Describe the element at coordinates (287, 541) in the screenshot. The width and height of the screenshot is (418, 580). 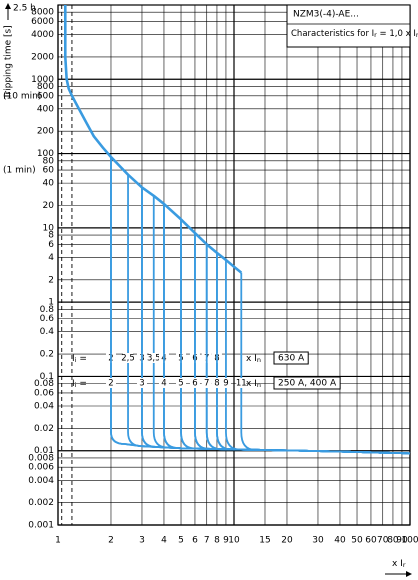
I see `x-tick-label: 20` at that location.